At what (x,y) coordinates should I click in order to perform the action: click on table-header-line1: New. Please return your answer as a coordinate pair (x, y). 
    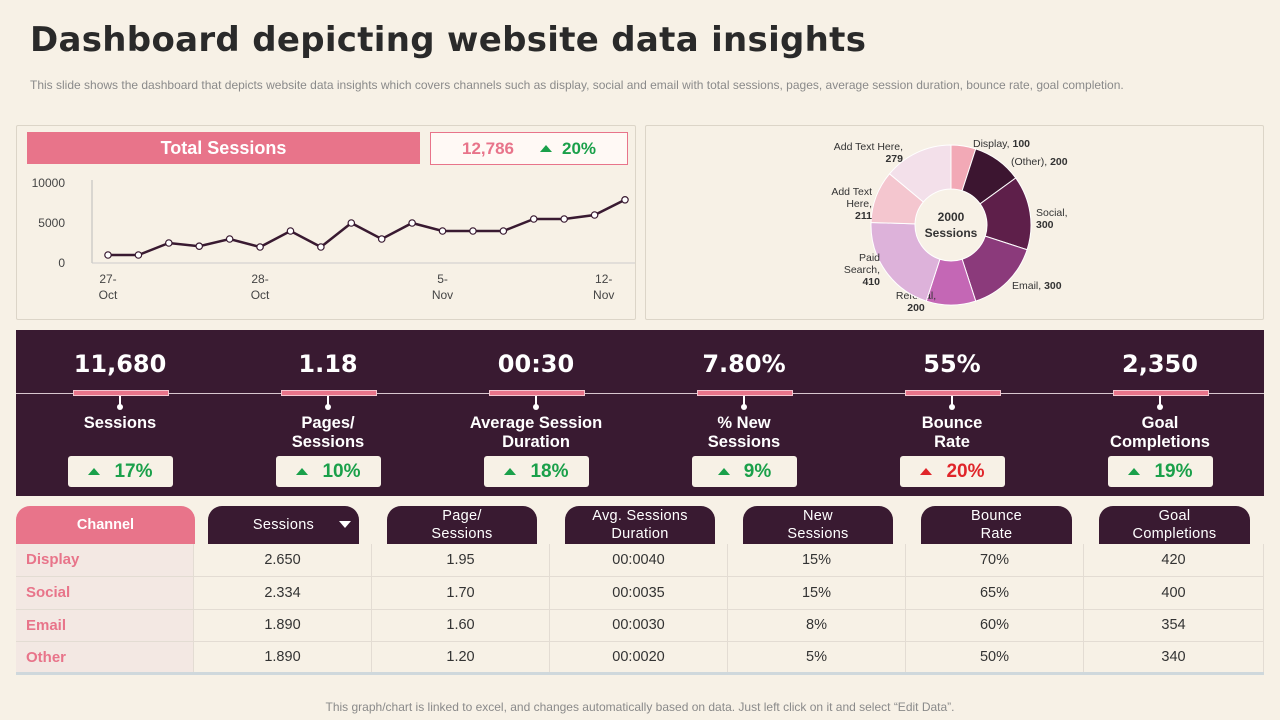
    Looking at the image, I should click on (818, 516).